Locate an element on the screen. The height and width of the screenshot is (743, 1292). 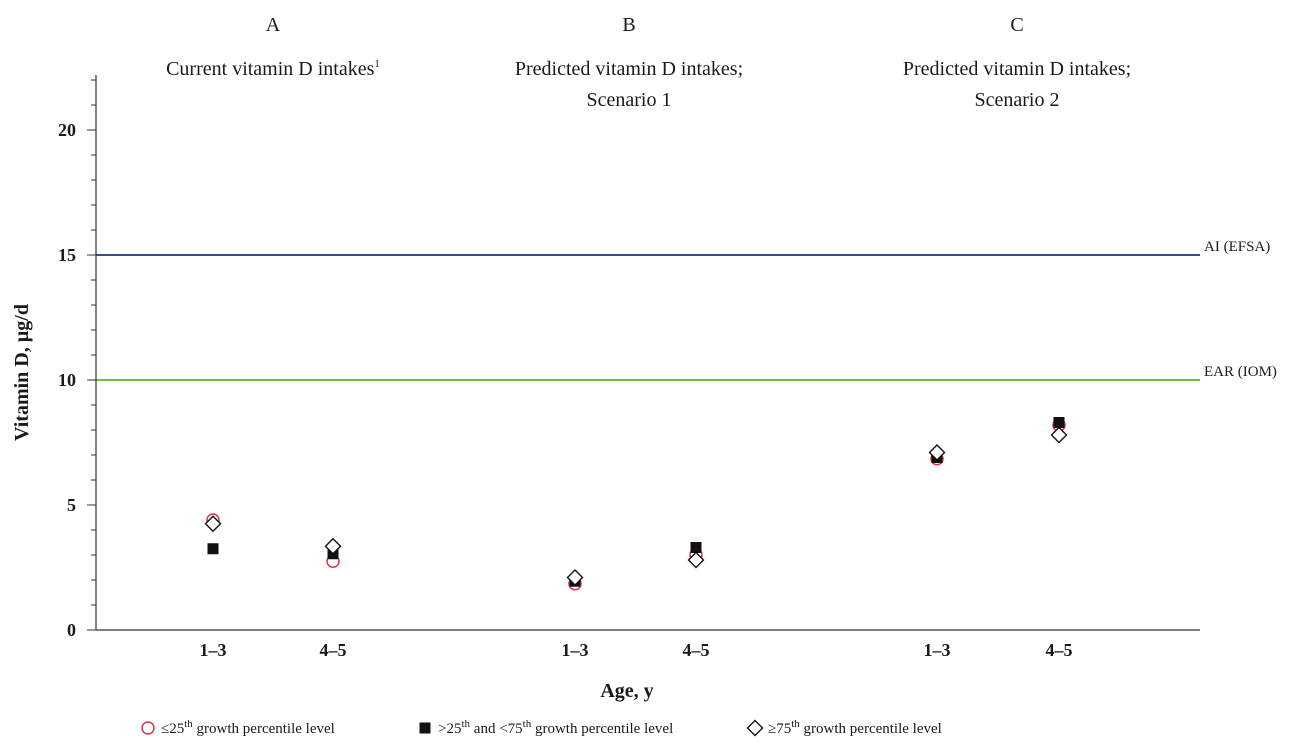
legend-entry: ≤25th growth percentile level is located at coordinates (248, 727).